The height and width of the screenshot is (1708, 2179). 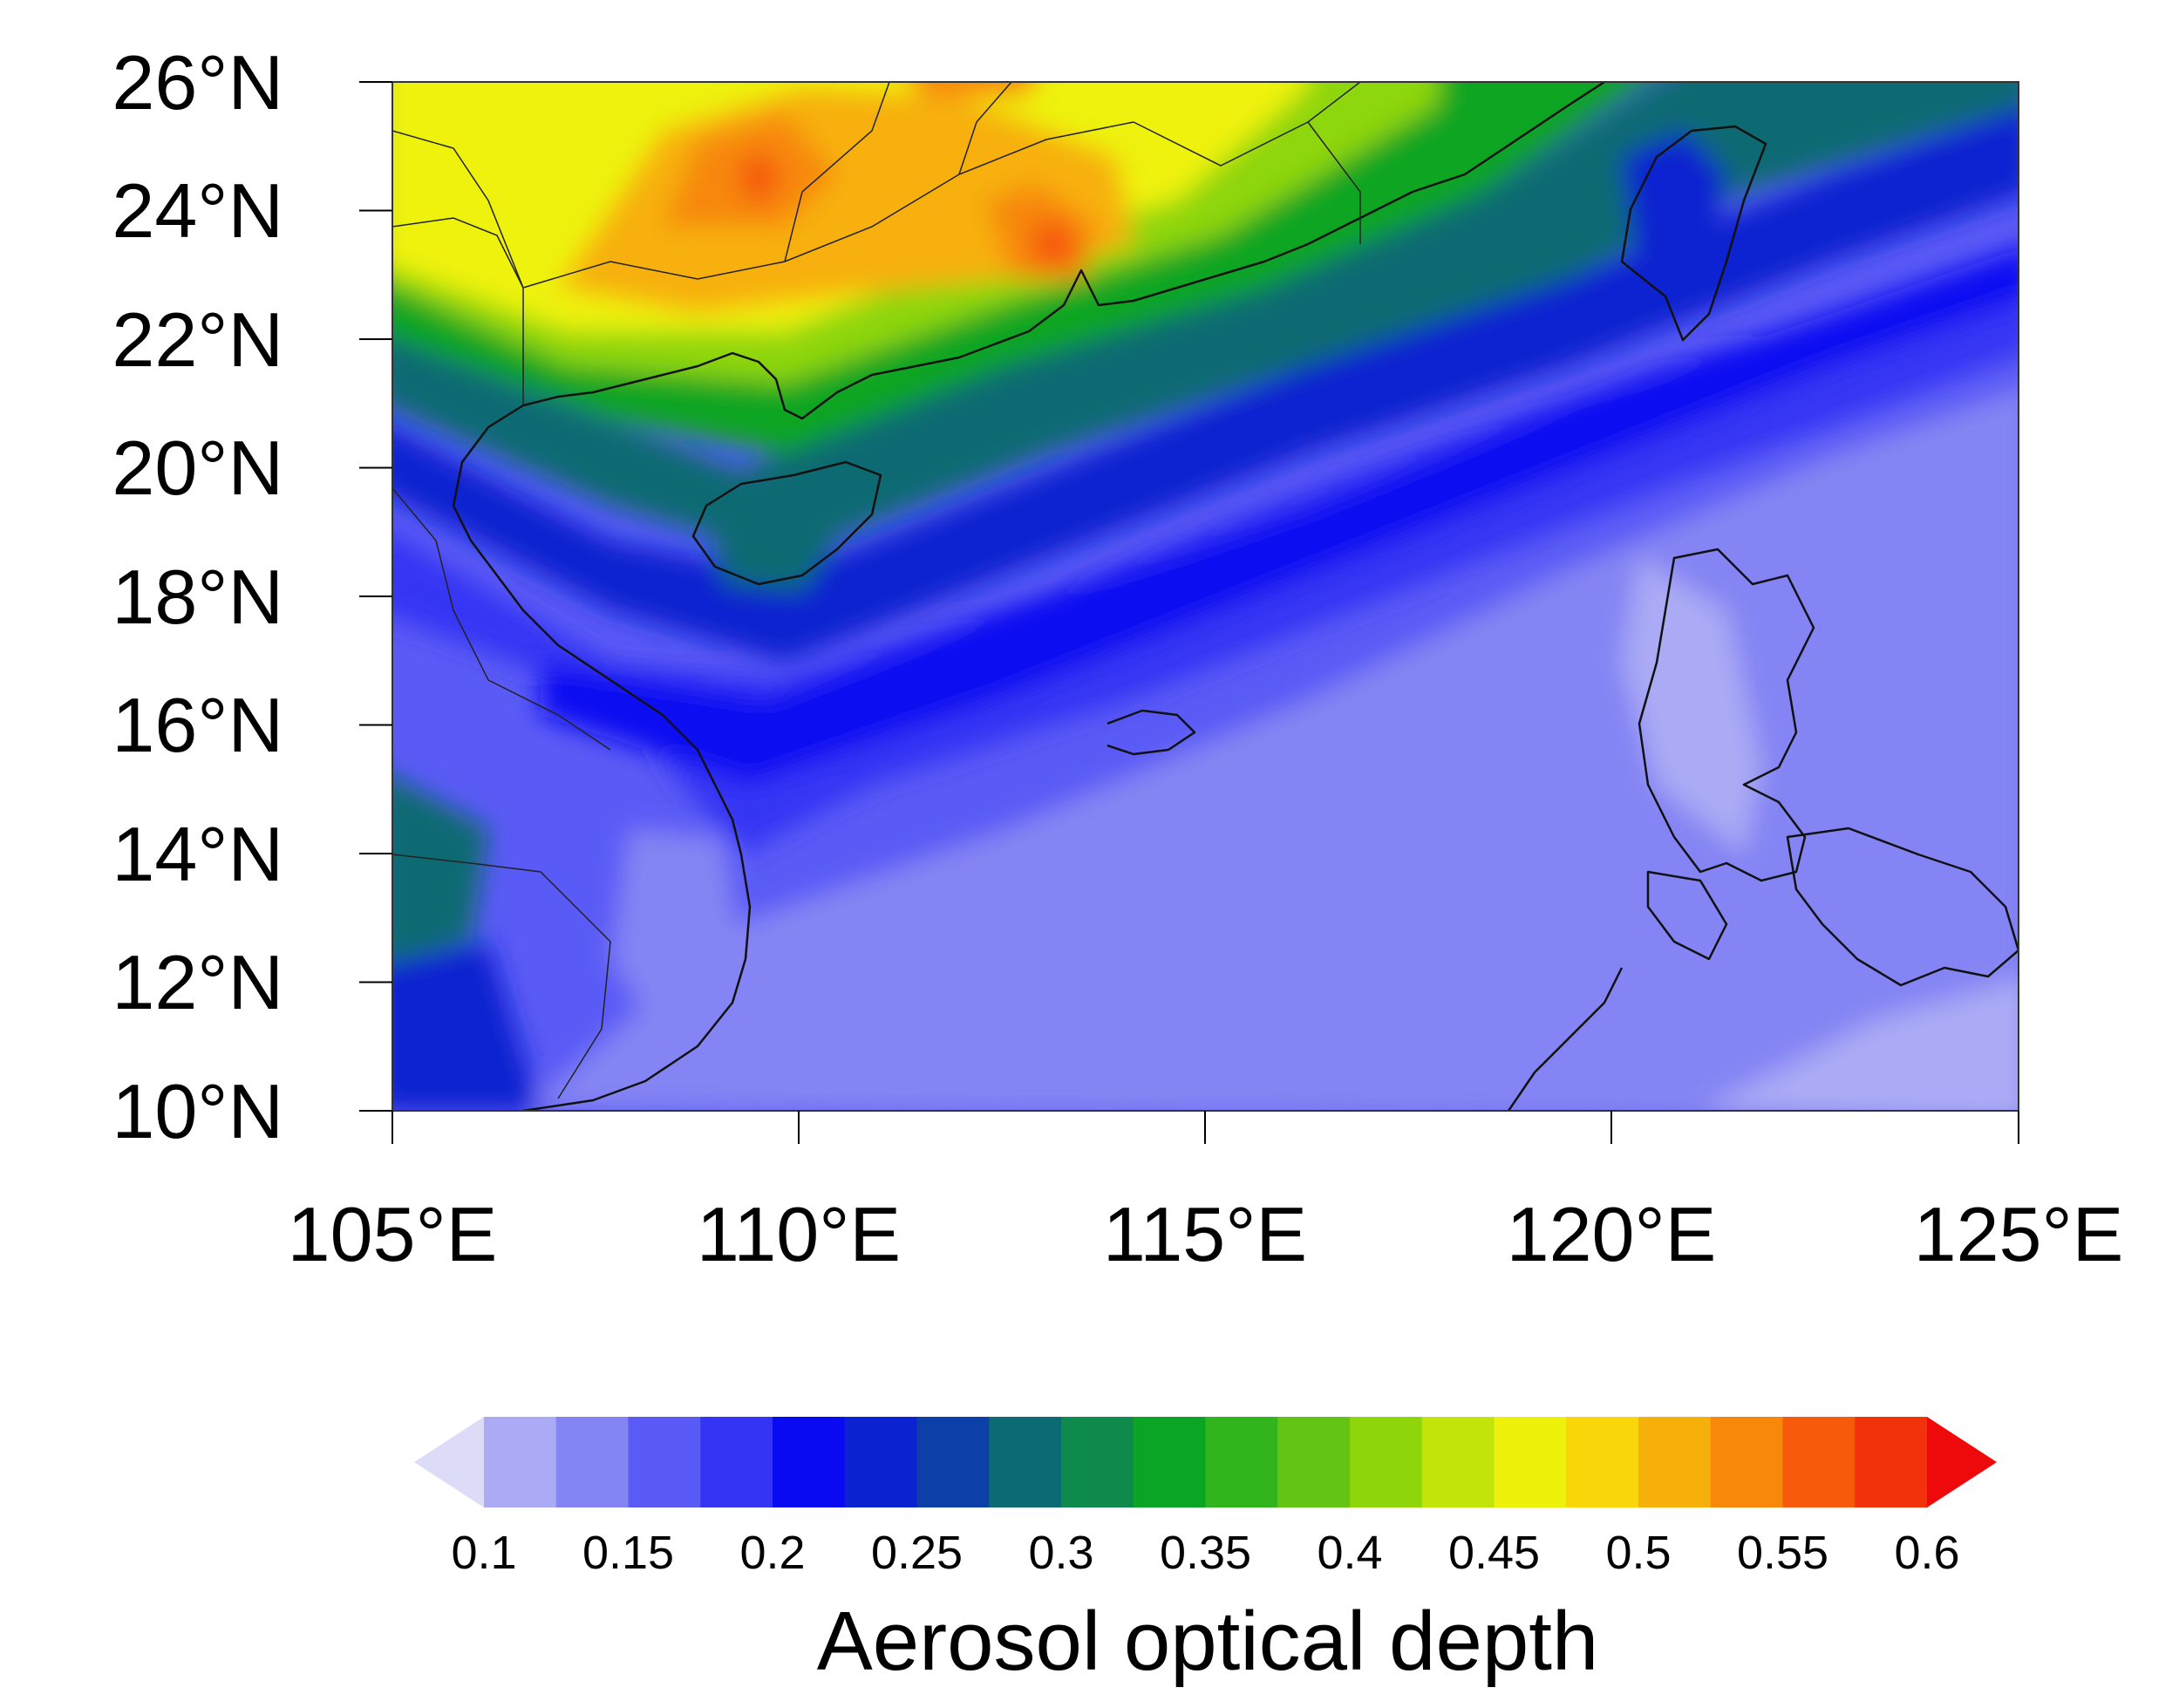 What do you see at coordinates (1638, 1553) in the screenshot?
I see `colorbar-tick-label: 0.5` at bounding box center [1638, 1553].